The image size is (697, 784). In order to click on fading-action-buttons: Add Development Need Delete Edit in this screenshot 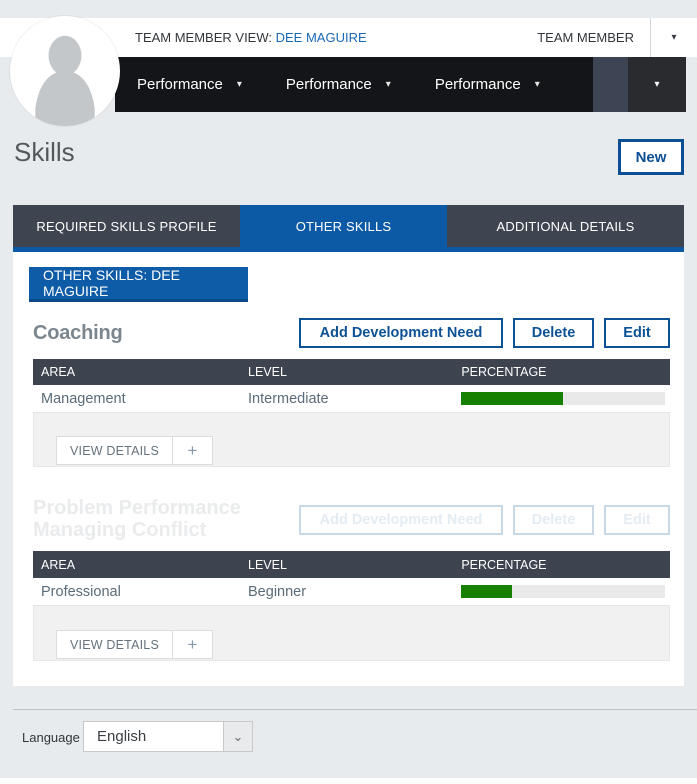, I will do `click(484, 520)`.